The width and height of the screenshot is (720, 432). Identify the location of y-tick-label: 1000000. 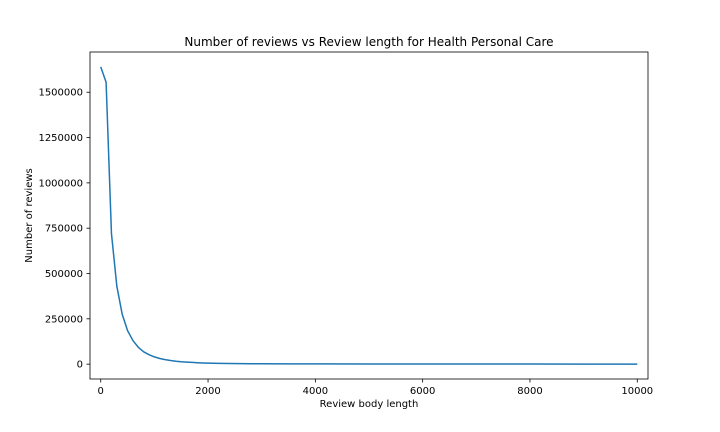
(60, 183).